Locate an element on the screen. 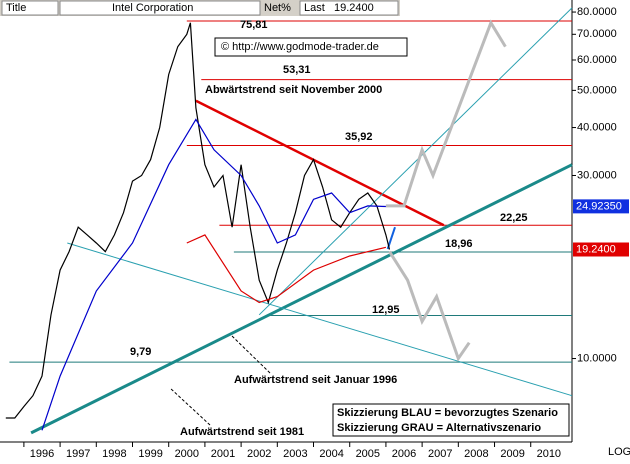  x-tick-label: 2007 is located at coordinates (440, 454).